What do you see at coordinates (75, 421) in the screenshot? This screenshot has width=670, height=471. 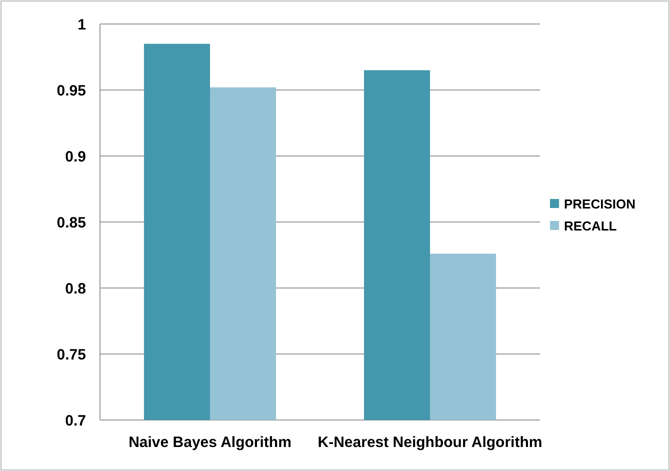 I see `y-tick-label: 0.7` at bounding box center [75, 421].